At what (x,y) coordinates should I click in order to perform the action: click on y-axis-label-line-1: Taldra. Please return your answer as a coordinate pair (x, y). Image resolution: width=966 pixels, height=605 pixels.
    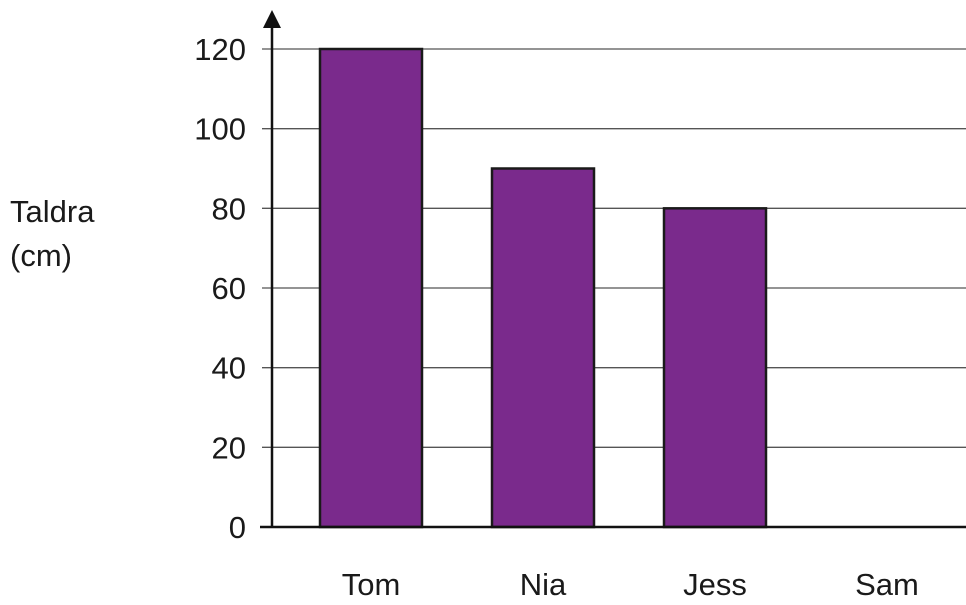
    Looking at the image, I should click on (52, 211).